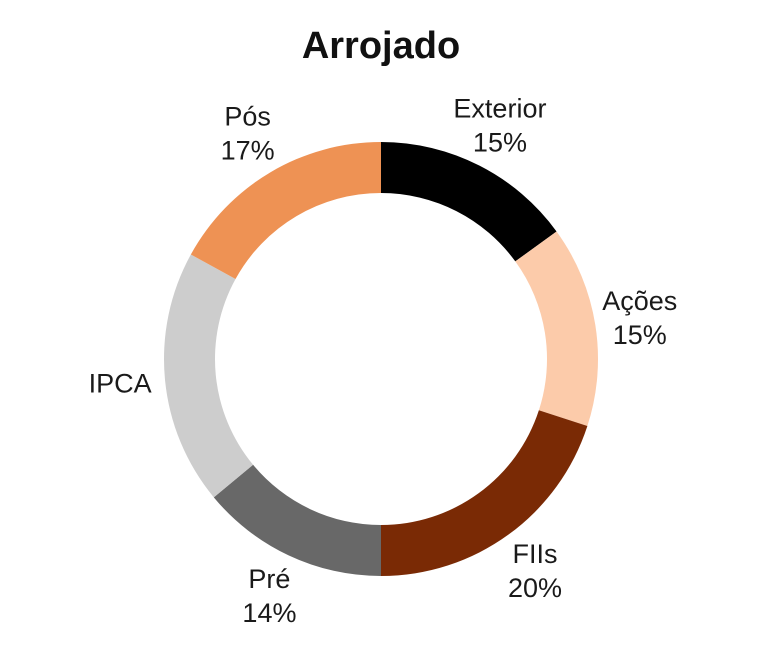 The height and width of the screenshot is (663, 757). What do you see at coordinates (247, 116) in the screenshot?
I see `label-pos: Pós` at bounding box center [247, 116].